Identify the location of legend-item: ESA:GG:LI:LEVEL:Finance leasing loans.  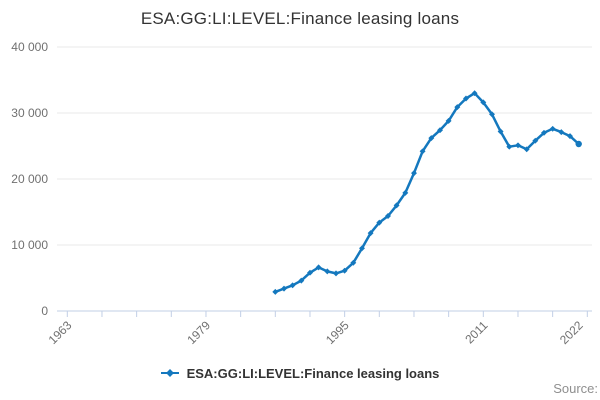
(300, 373).